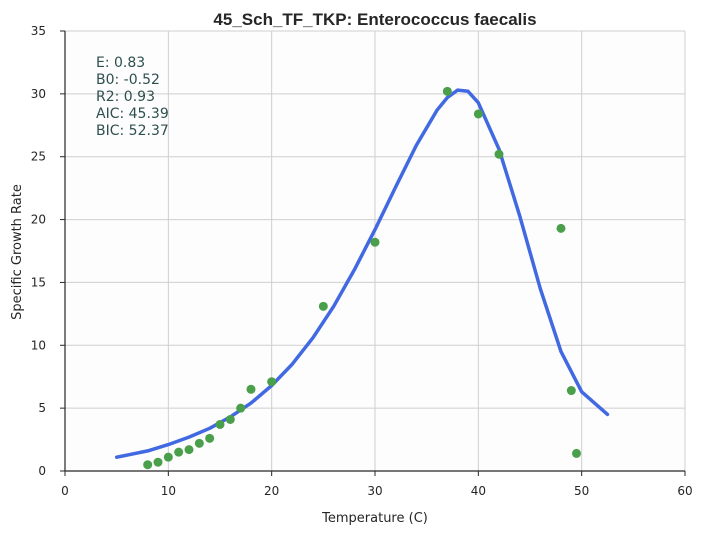 The height and width of the screenshot is (534, 702). What do you see at coordinates (478, 491) in the screenshot?
I see `x-tick-label: 40` at bounding box center [478, 491].